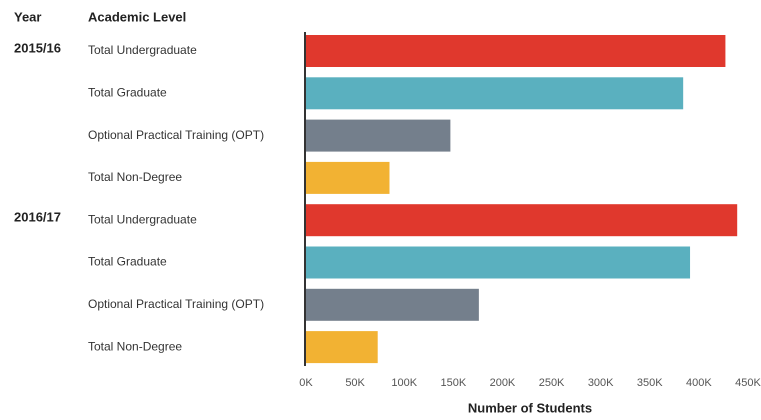  What do you see at coordinates (404, 383) in the screenshot?
I see `x-tick-label: 100K` at bounding box center [404, 383].